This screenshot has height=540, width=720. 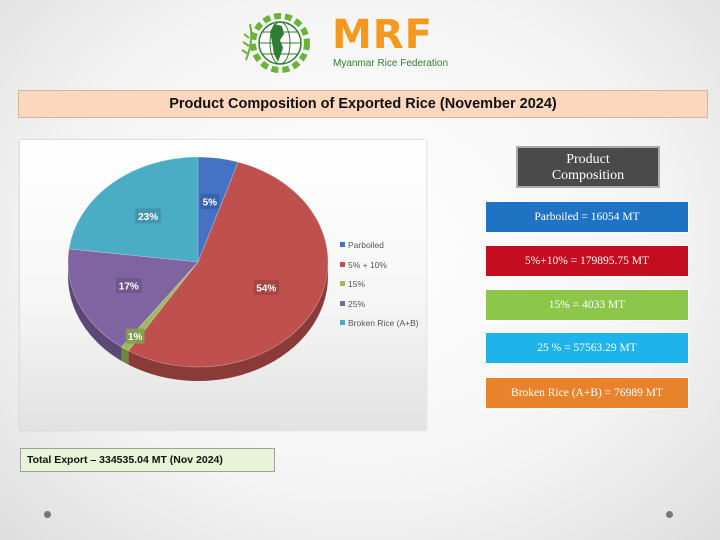 What do you see at coordinates (382, 307) in the screenshot?
I see `legend-item-25: 25%` at bounding box center [382, 307].